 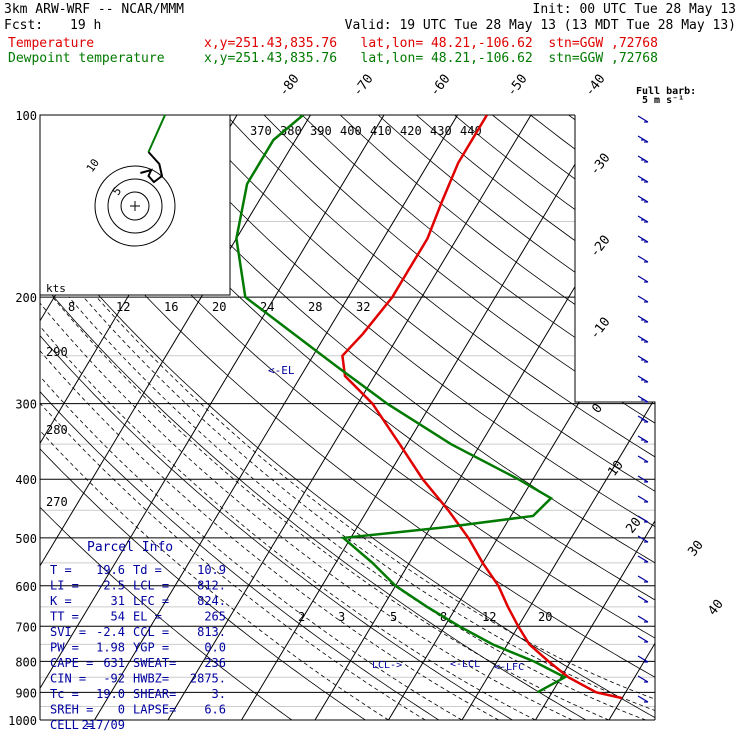 I want to click on theta-label: 270, so click(x=57, y=502).